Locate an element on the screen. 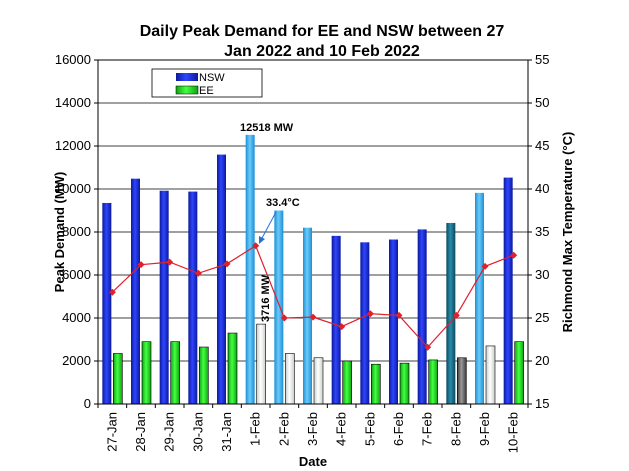 The height and width of the screenshot is (471, 629). x-tick-label: 27-Jan is located at coordinates (111, 432).